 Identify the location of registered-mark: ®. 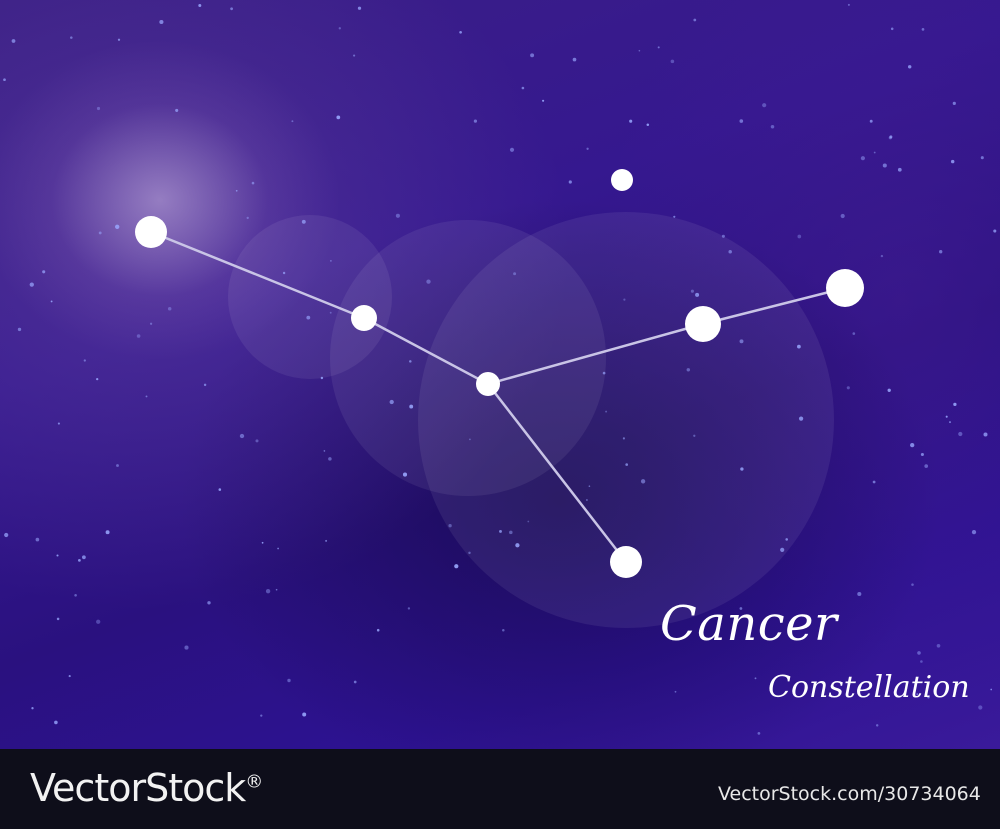
(254, 782).